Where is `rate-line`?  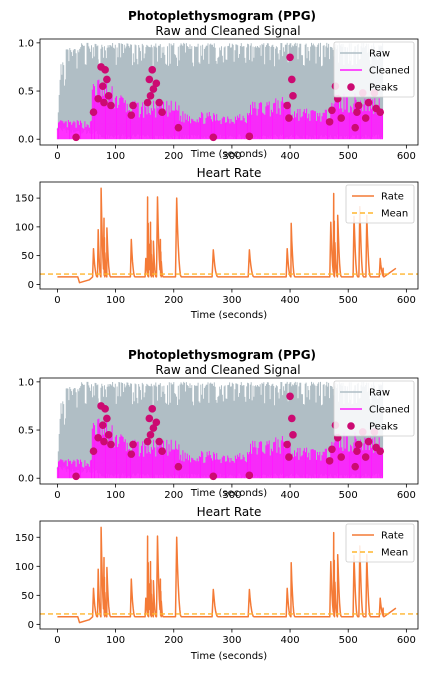 rate-line is located at coordinates (227, 575).